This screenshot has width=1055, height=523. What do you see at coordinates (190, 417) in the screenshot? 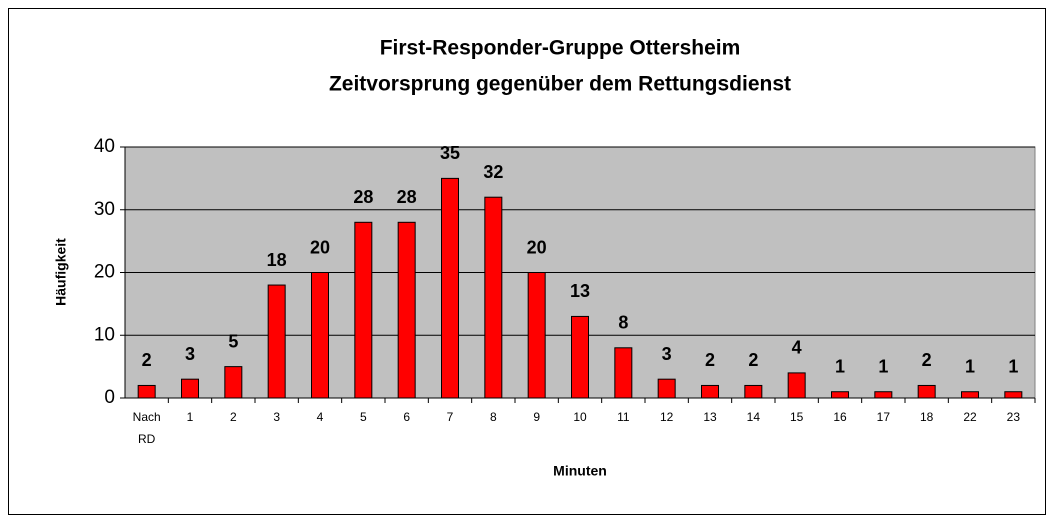
I see `x-tick-label: 1` at bounding box center [190, 417].